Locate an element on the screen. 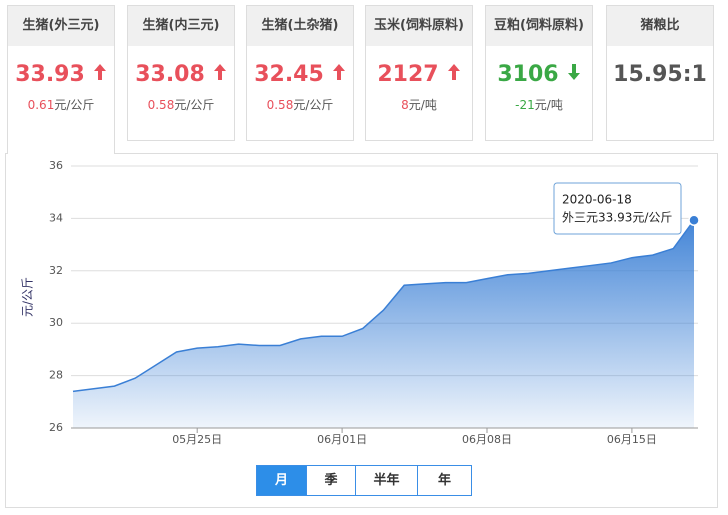  card-change: 8元/吨 is located at coordinates (419, 104).